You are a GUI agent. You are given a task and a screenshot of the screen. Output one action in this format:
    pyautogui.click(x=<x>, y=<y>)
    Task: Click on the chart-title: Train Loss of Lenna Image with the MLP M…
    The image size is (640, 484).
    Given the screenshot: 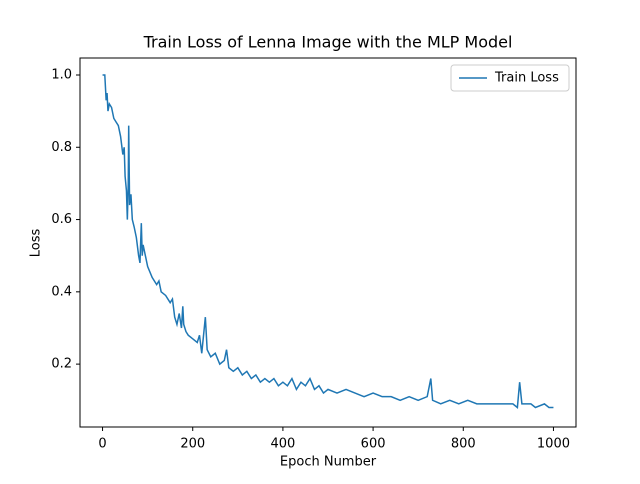 What is the action you would take?
    pyautogui.click(x=328, y=42)
    